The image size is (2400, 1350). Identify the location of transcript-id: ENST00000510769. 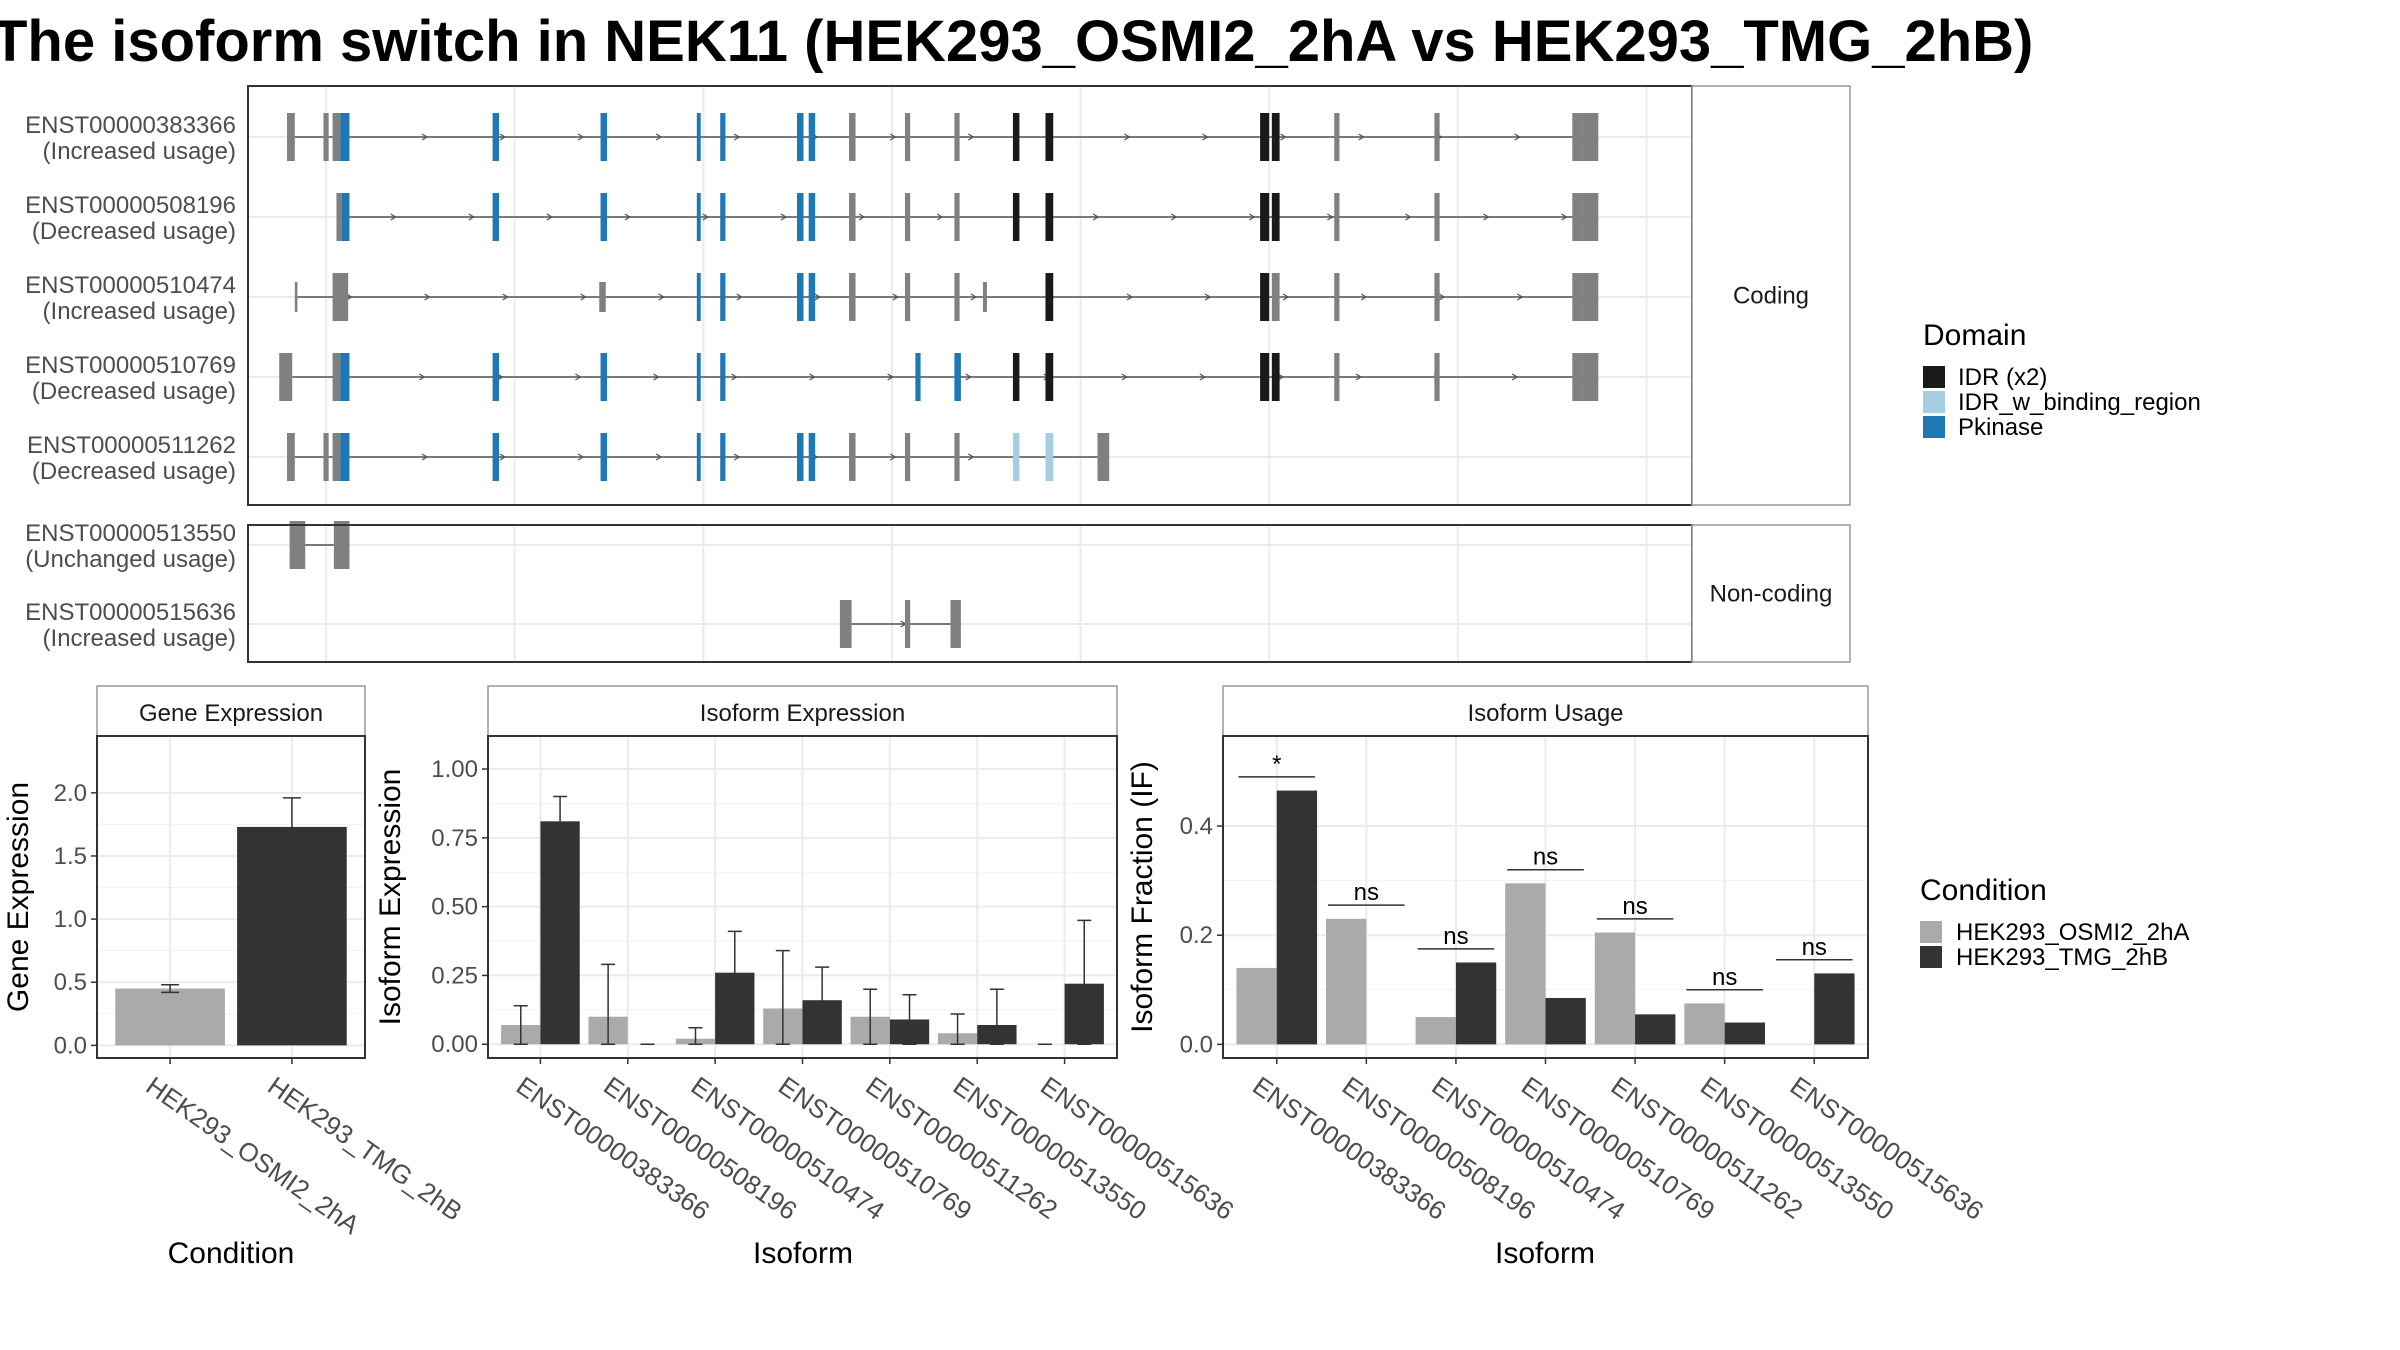
(130, 365).